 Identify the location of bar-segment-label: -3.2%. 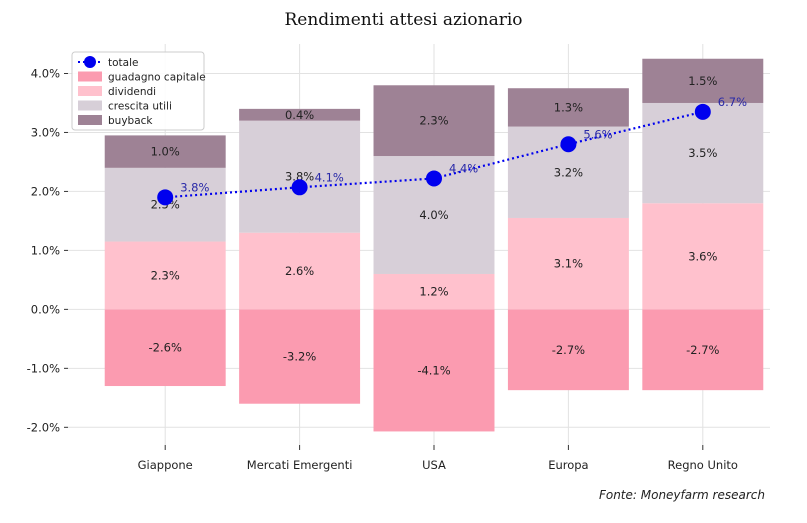
(299, 357).